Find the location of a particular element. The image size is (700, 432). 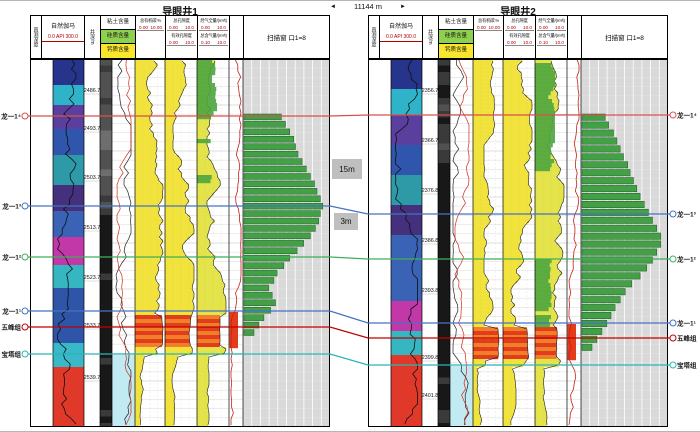

depth-label: 2399.8 is located at coordinates (430, 358).